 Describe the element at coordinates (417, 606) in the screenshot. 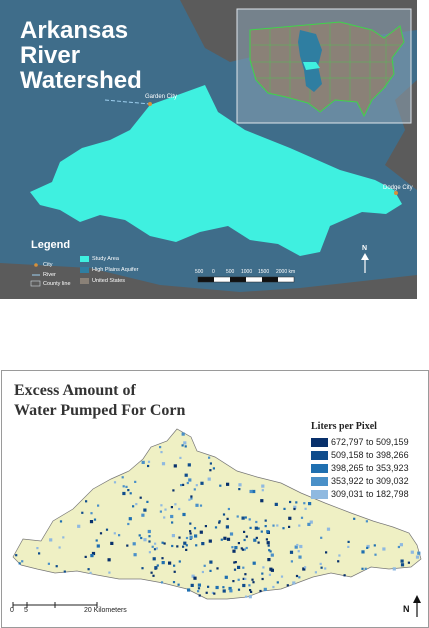

I see `corn-map-north-arrow` at that location.